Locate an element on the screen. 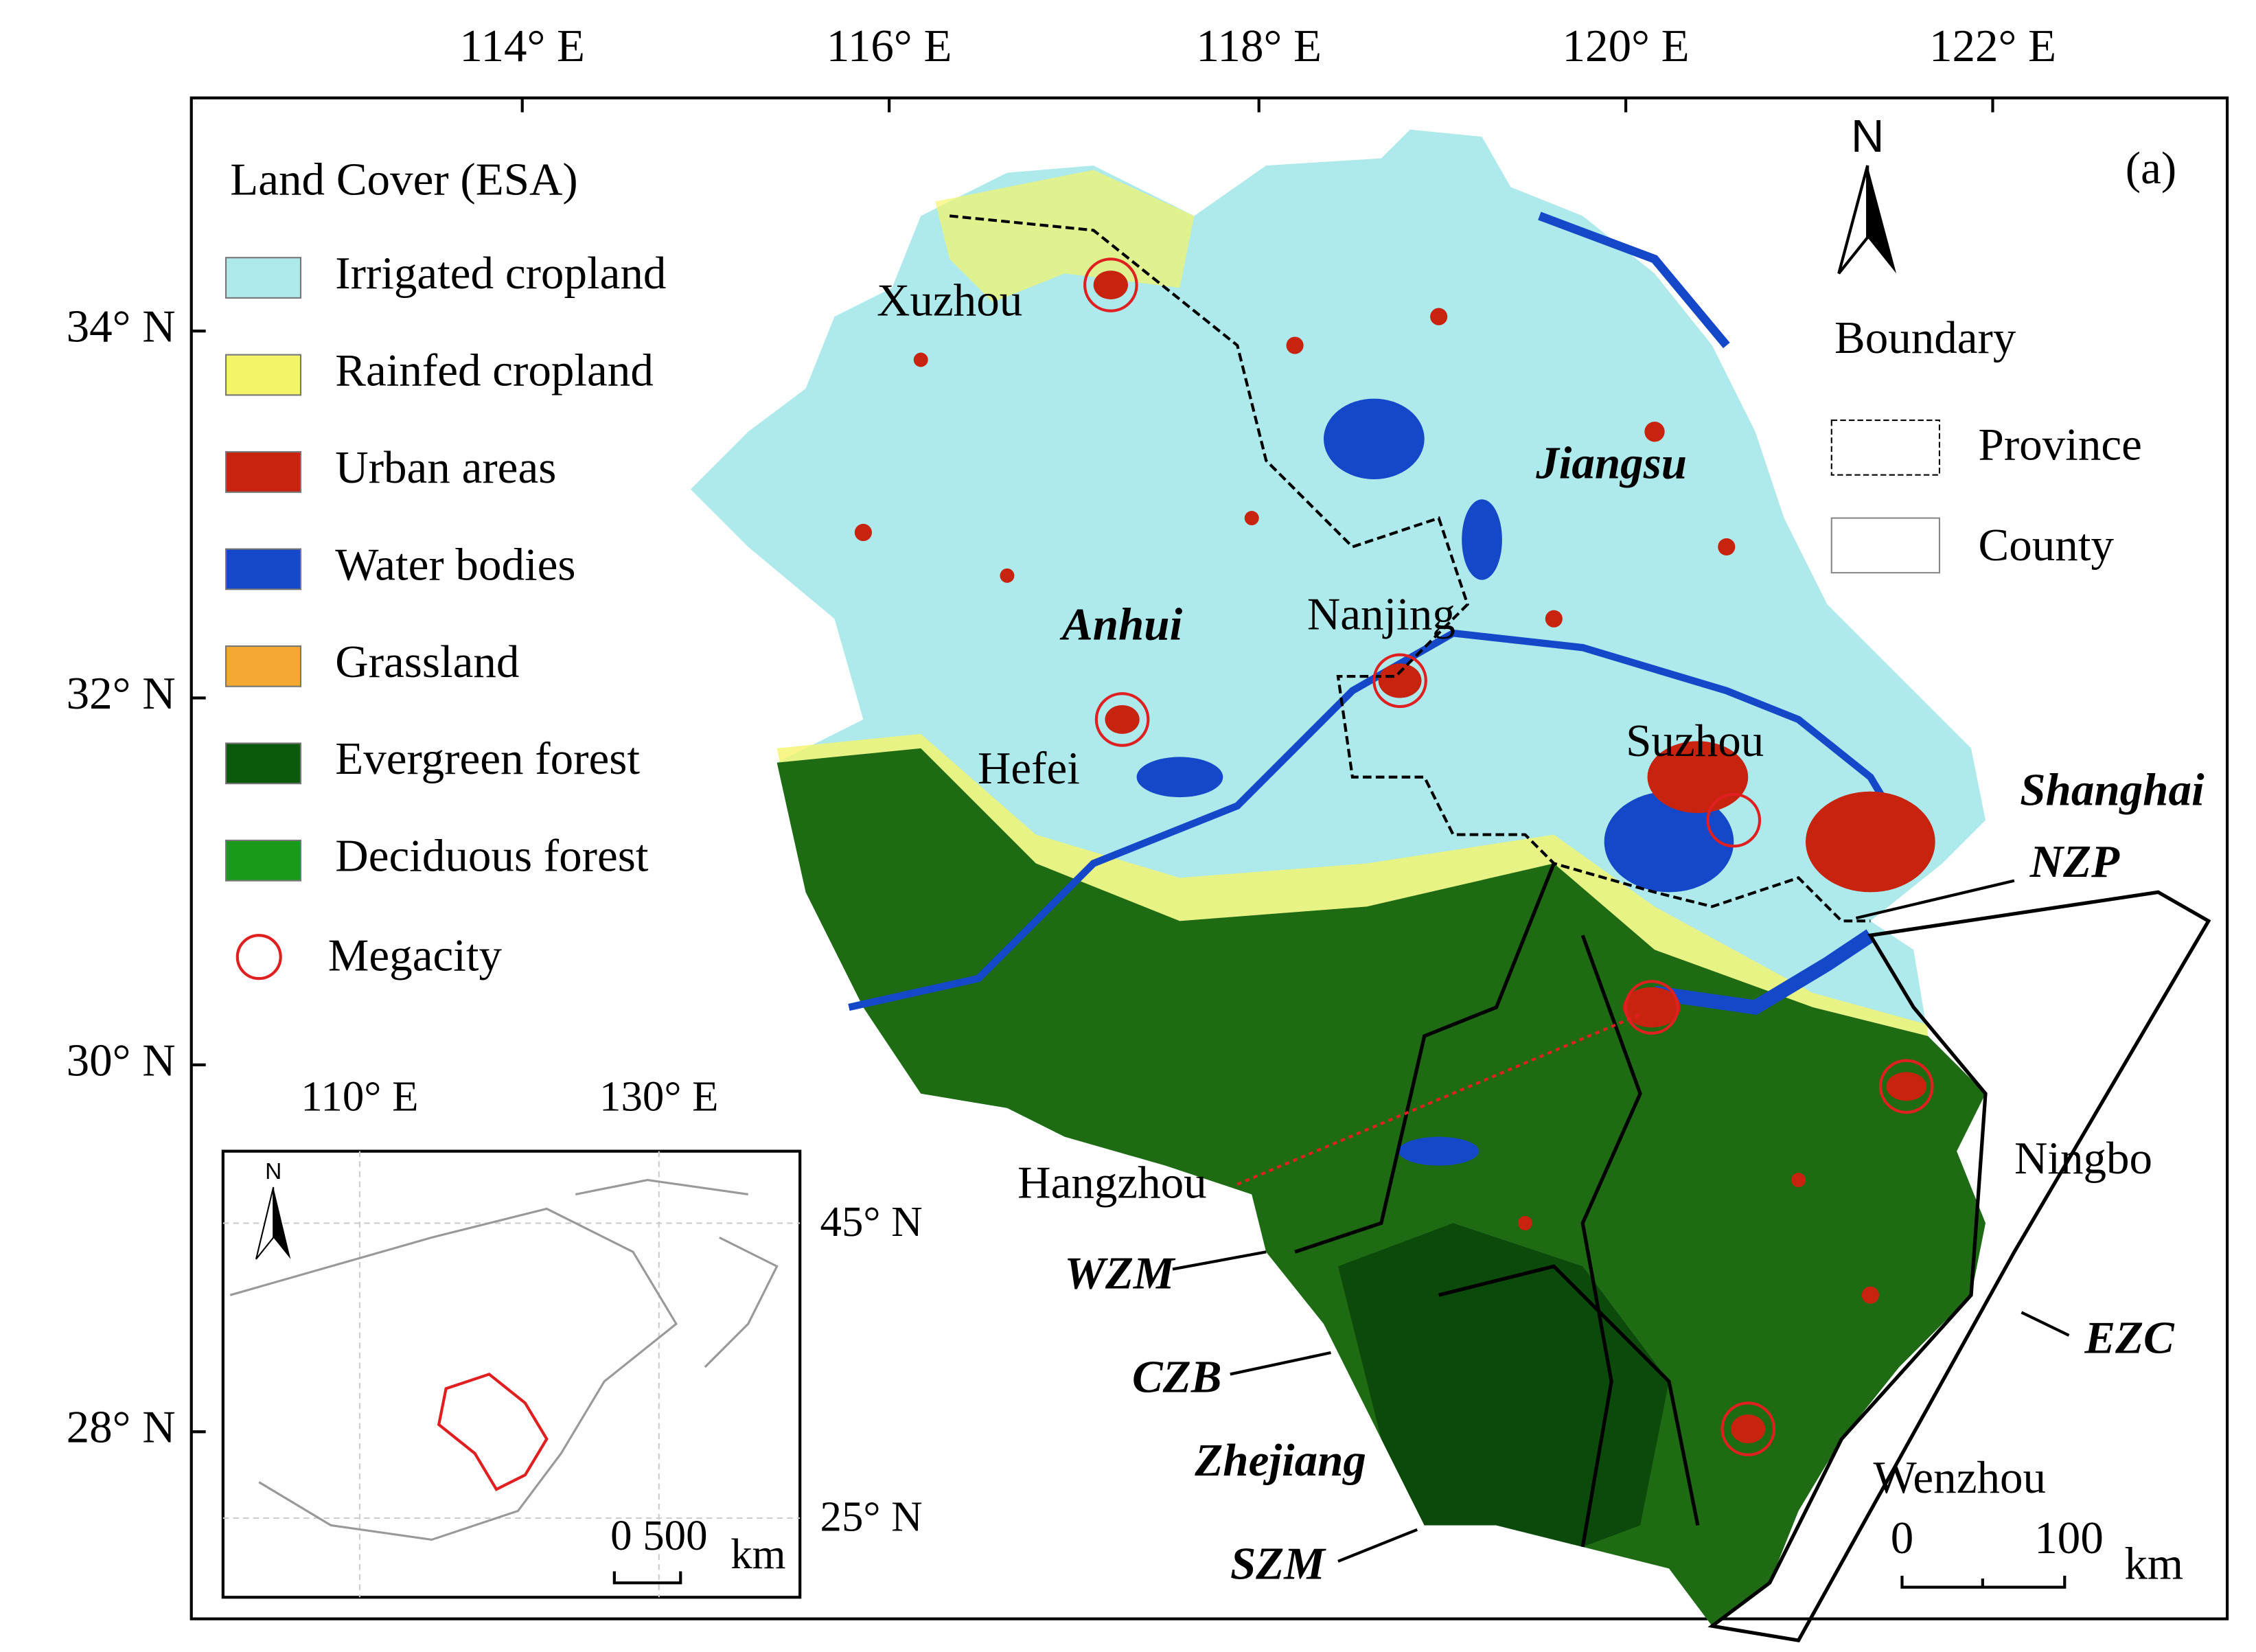 This screenshot has width=2256, height=1652. north-label: N is located at coordinates (1867, 137).